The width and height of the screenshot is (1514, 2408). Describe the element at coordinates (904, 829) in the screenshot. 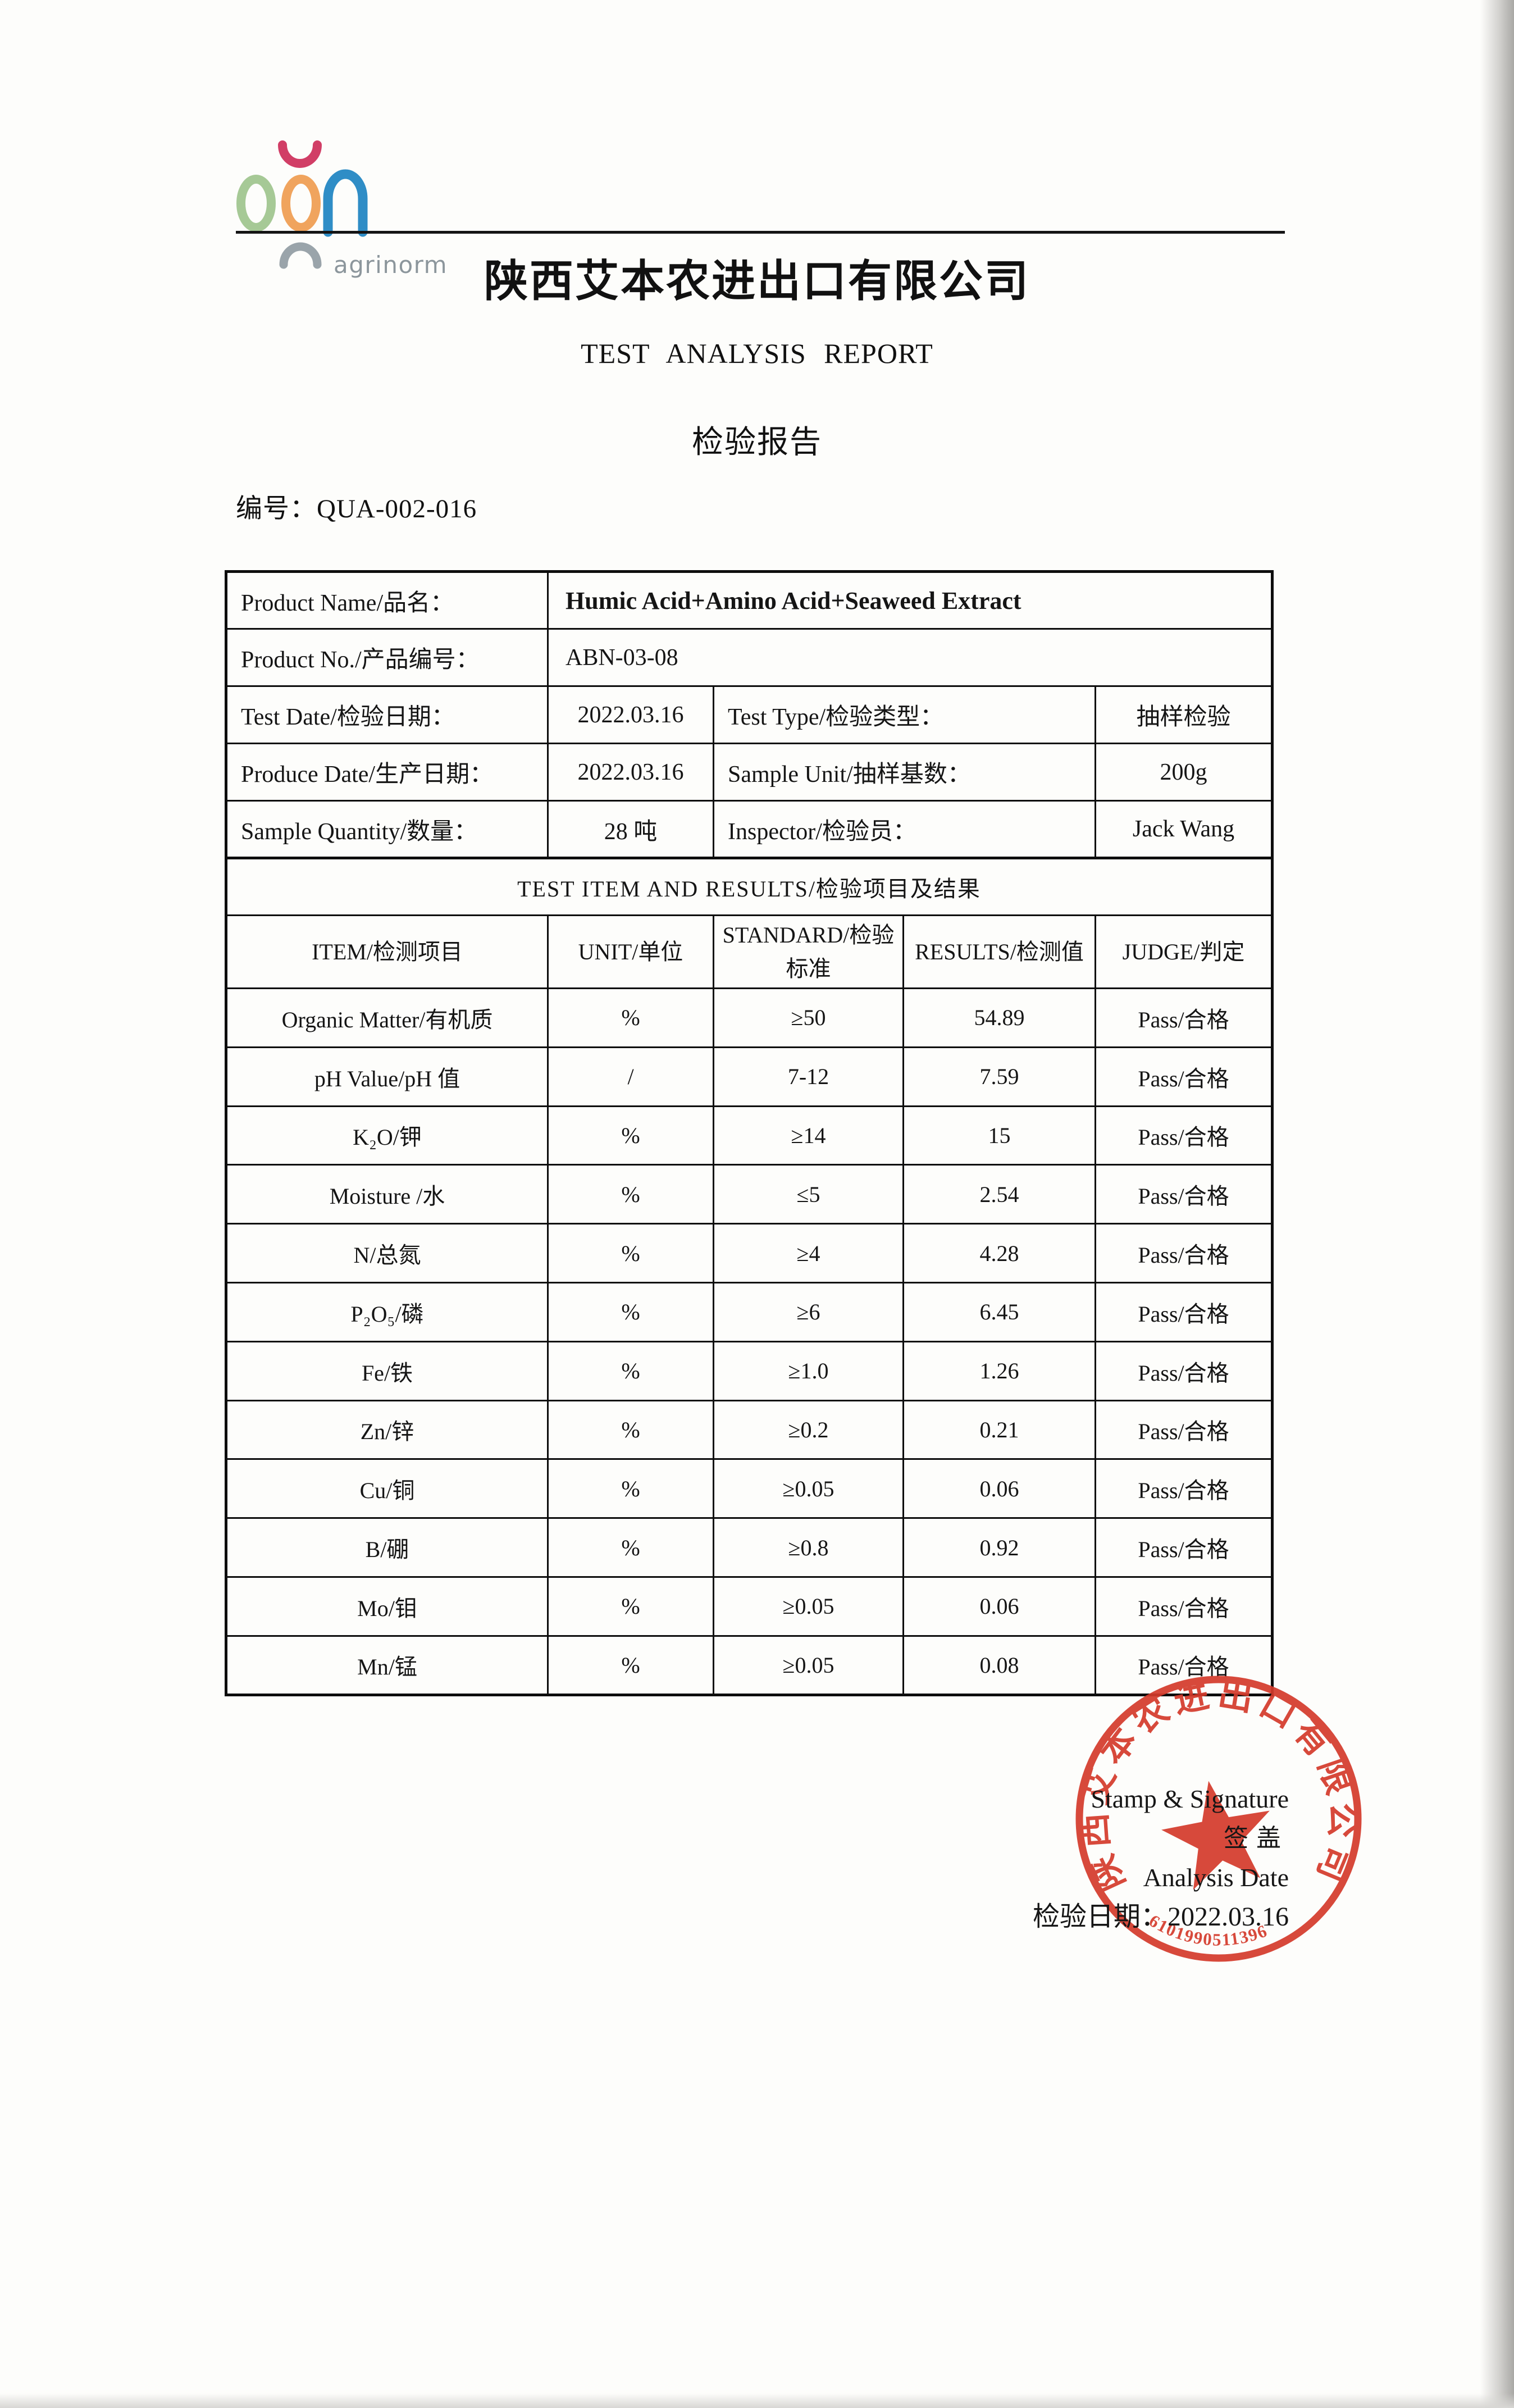

I see `info-label: Inspector/检验员：` at that location.